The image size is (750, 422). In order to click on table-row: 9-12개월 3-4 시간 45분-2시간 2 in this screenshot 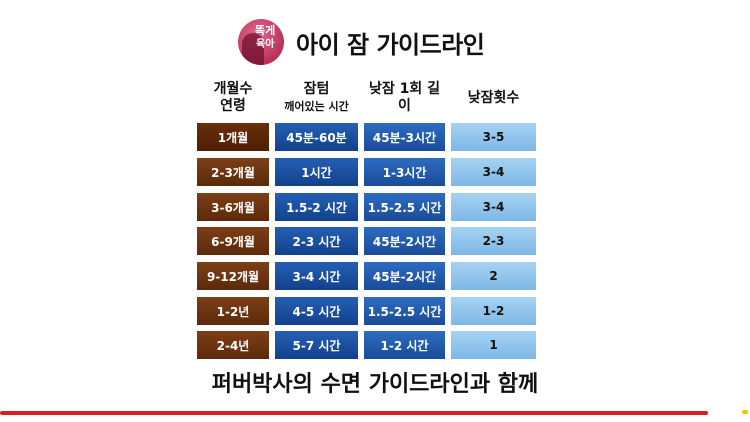, I will do `click(367, 276)`.